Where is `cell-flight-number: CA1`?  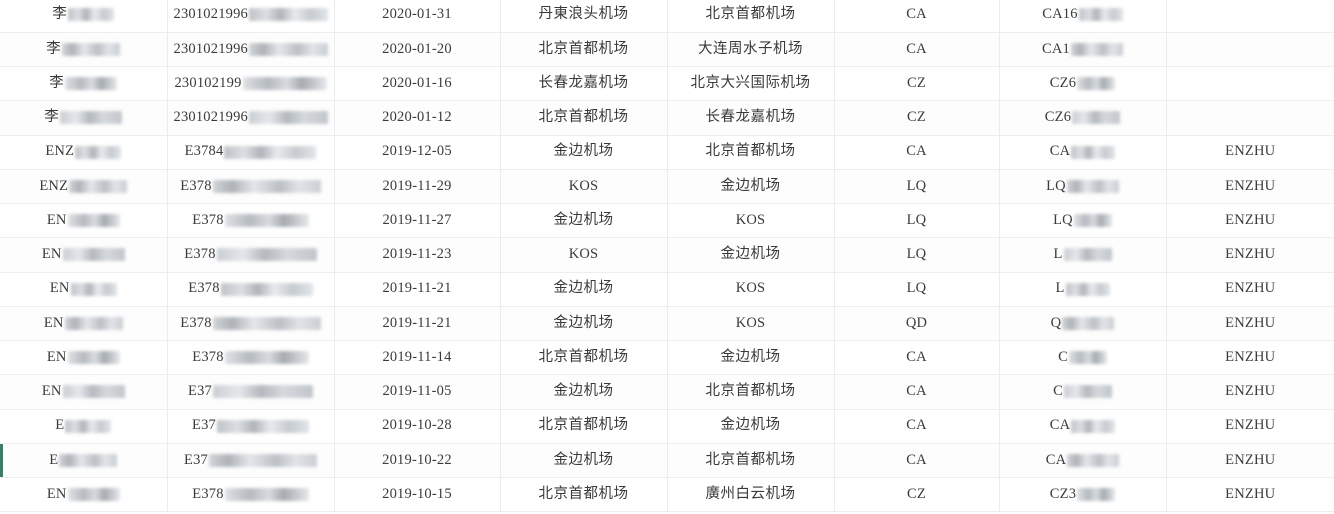
cell-flight-number: CA1 is located at coordinates (1083, 50).